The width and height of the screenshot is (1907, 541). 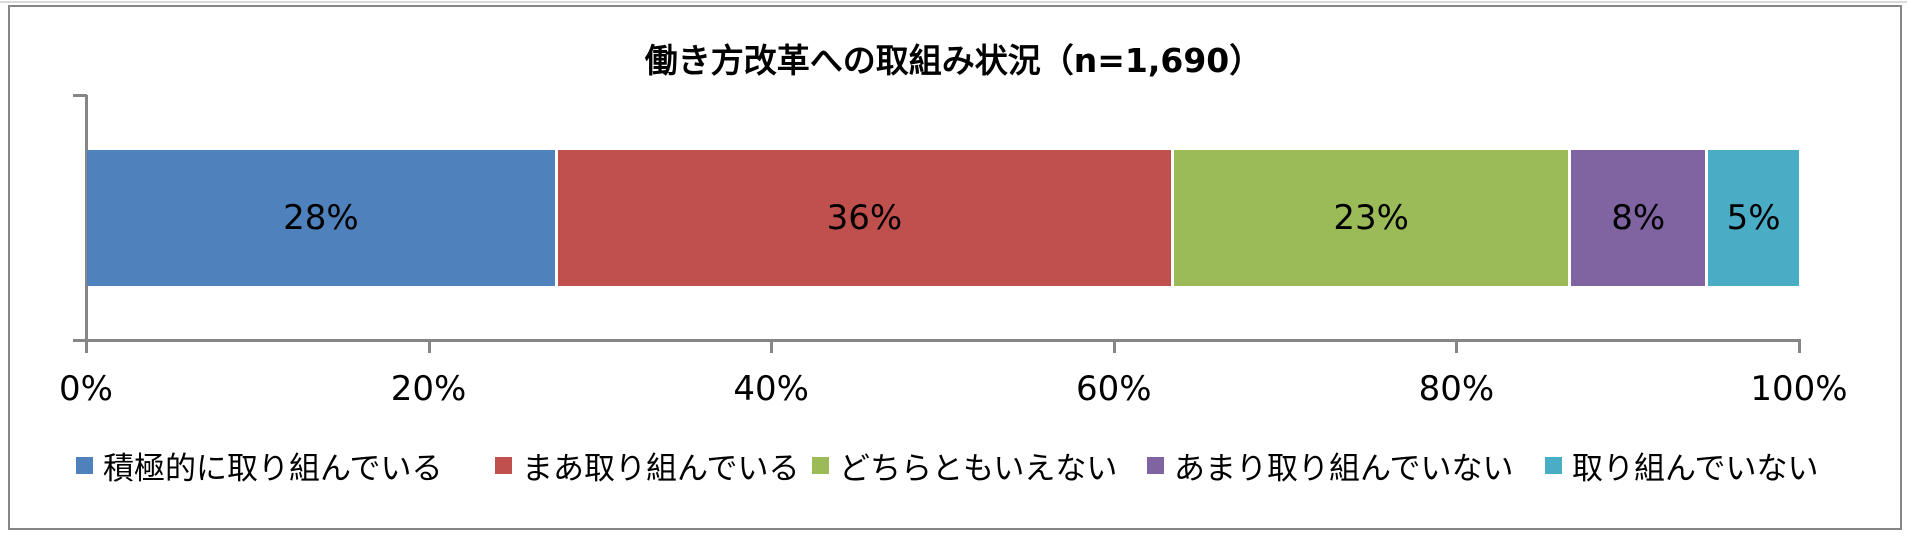 What do you see at coordinates (86, 218) in the screenshot?
I see `y-axis-line` at bounding box center [86, 218].